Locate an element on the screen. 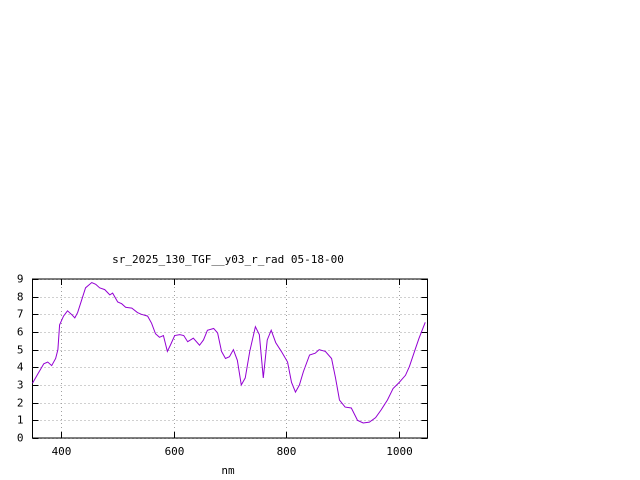 This screenshot has height=480, width=640. x-axis-label: nm is located at coordinates (228, 470).